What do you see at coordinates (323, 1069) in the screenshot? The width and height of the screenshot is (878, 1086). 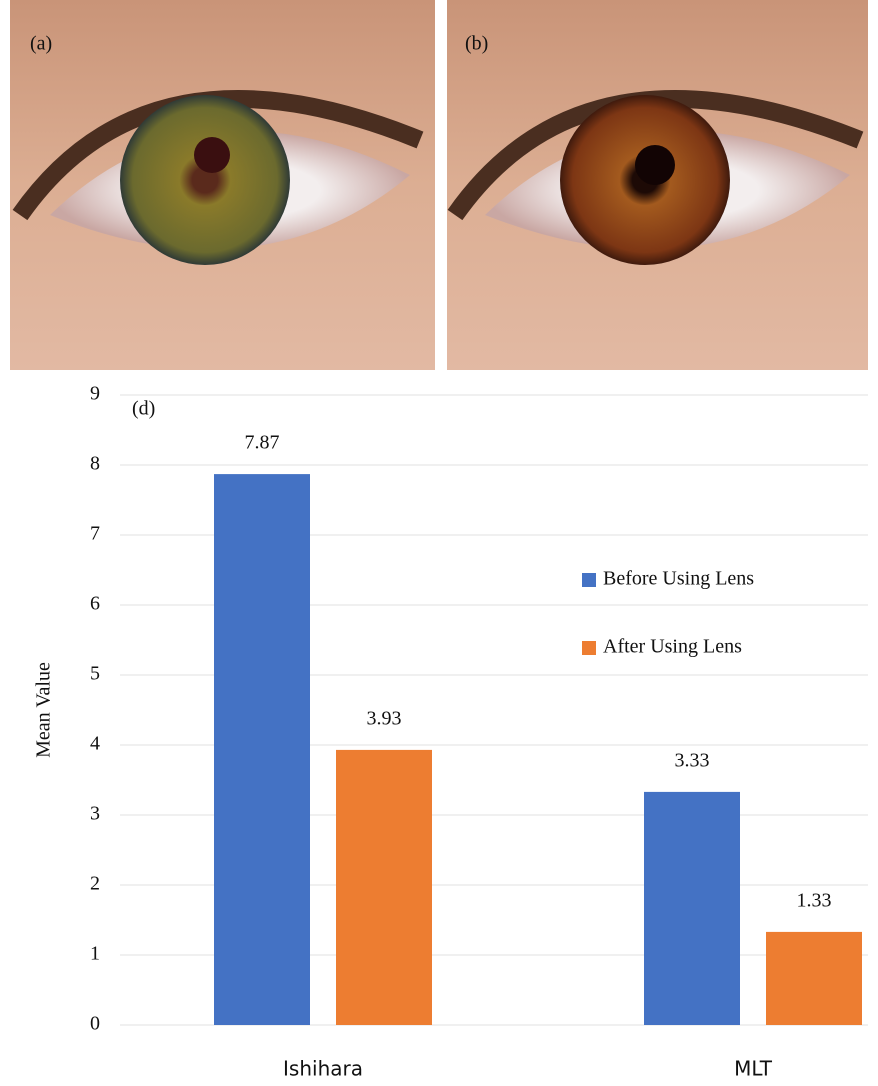 I see `x-tick-label: Ishihara` at bounding box center [323, 1069].